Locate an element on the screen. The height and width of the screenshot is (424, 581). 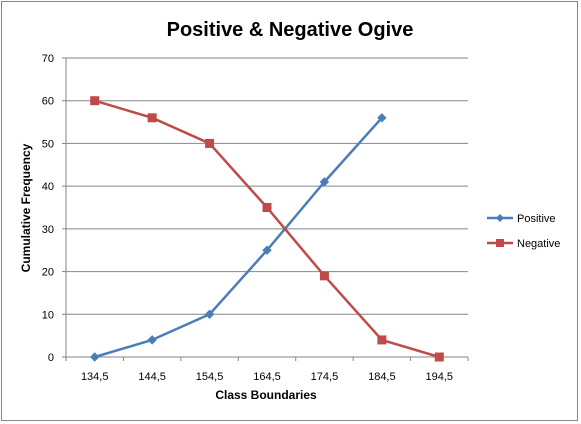
x-tick-label: 154,5 is located at coordinates (210, 377).